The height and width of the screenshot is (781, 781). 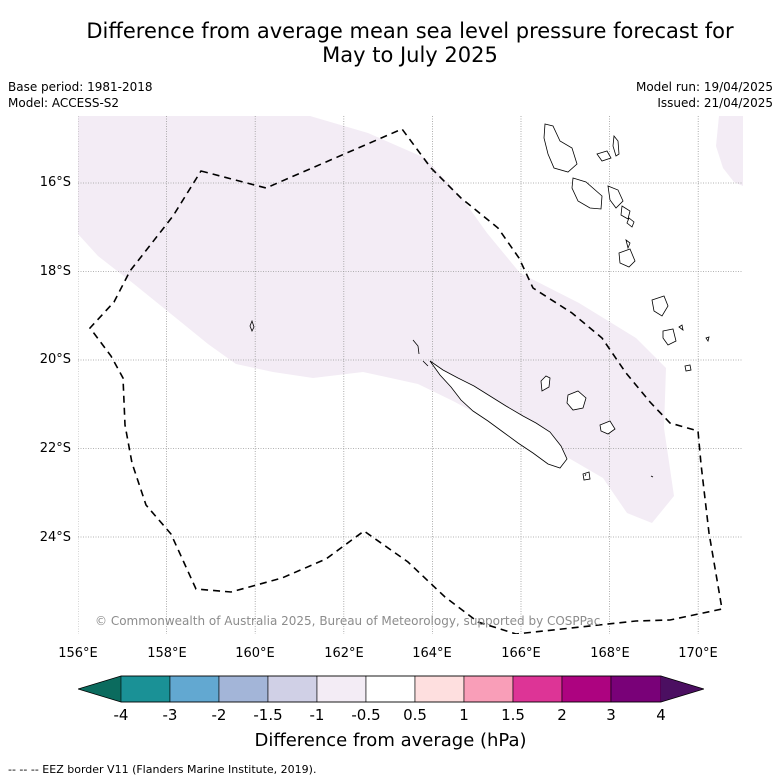 What do you see at coordinates (55, 537) in the screenshot?
I see `lat-label-24s: 24°S` at bounding box center [55, 537].